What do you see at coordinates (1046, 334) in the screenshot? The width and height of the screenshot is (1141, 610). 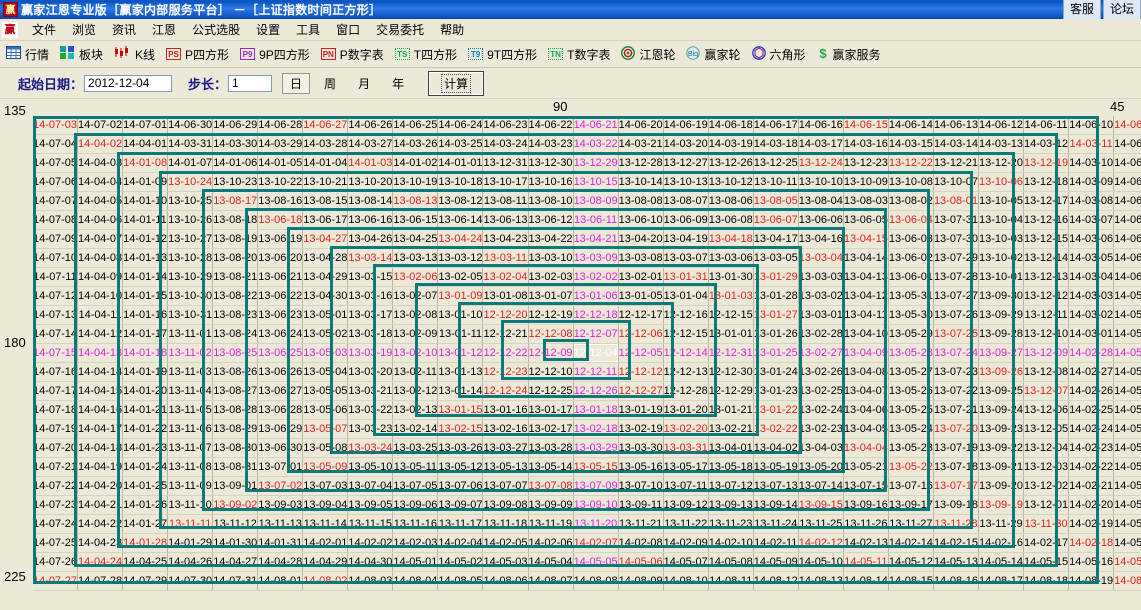 I see `grid-cell: 13-12-10` at bounding box center [1046, 334].